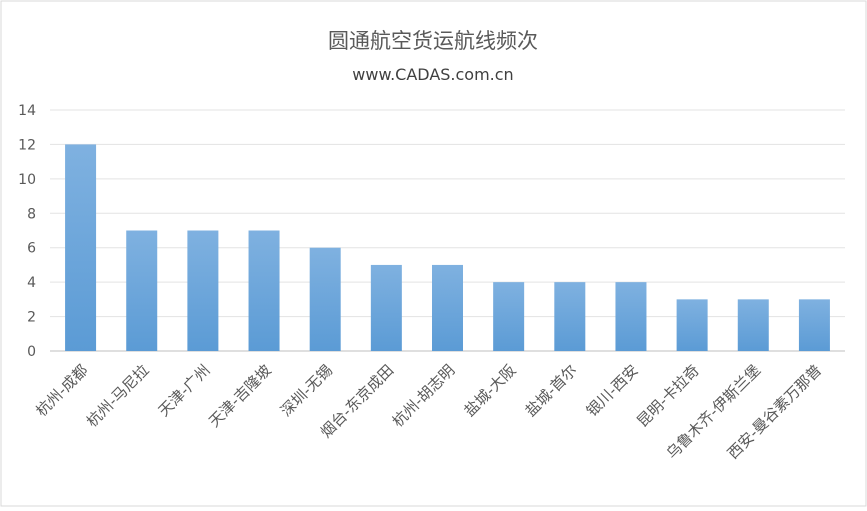 The image size is (867, 511). What do you see at coordinates (27, 180) in the screenshot?
I see `y-tick-label: 10` at bounding box center [27, 180].